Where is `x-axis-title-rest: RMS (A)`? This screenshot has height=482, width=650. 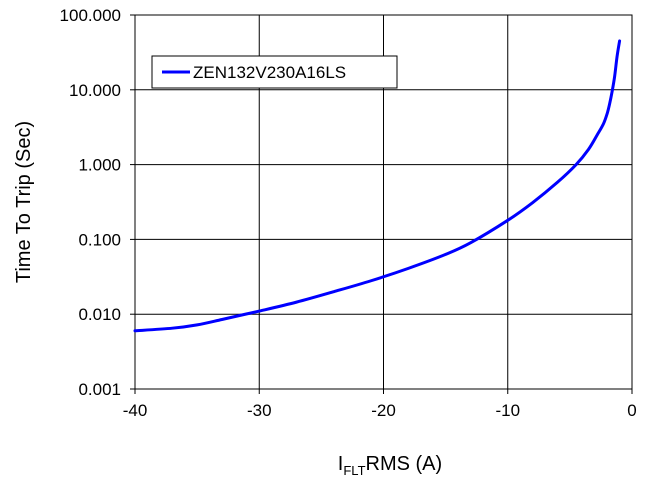
x-axis-title-rest: RMS (A) is located at coordinates (404, 464).